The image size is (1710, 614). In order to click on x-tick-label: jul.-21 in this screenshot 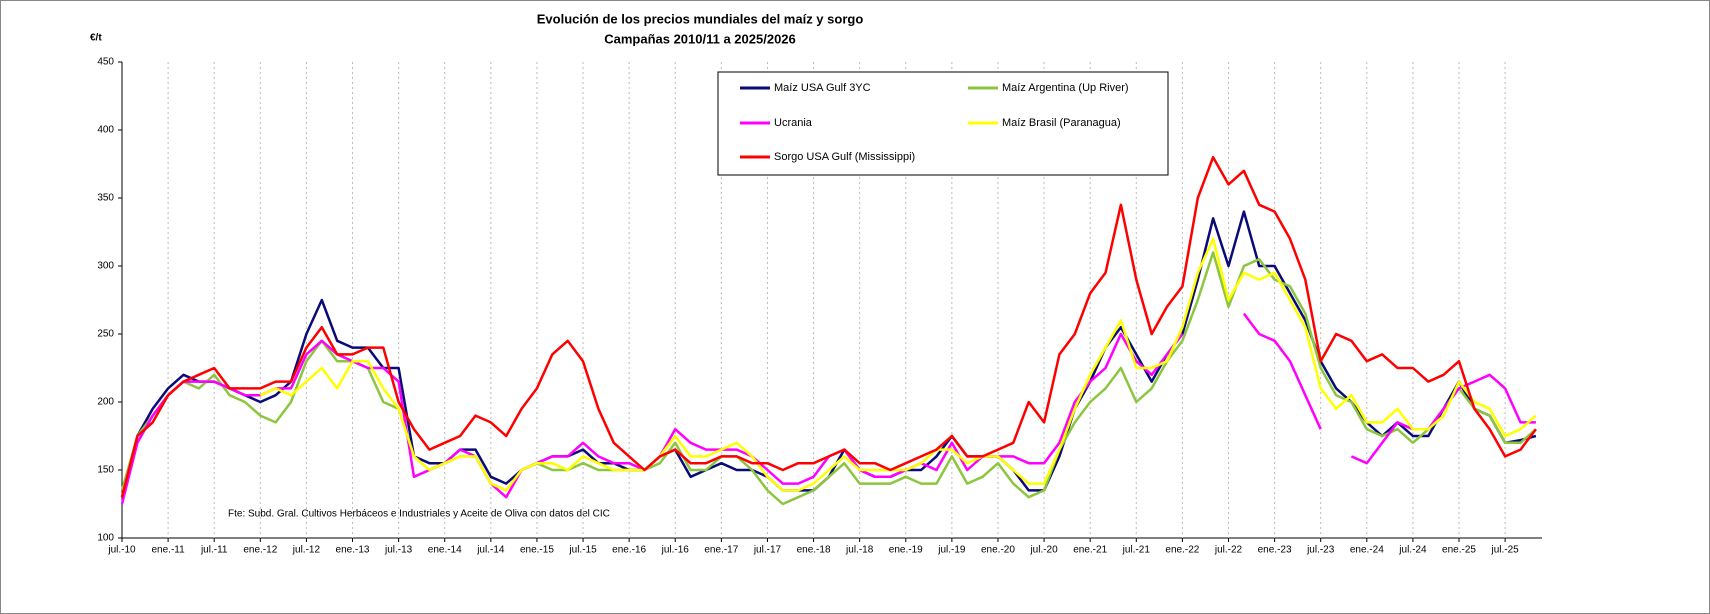, I will do `click(1136, 550)`.